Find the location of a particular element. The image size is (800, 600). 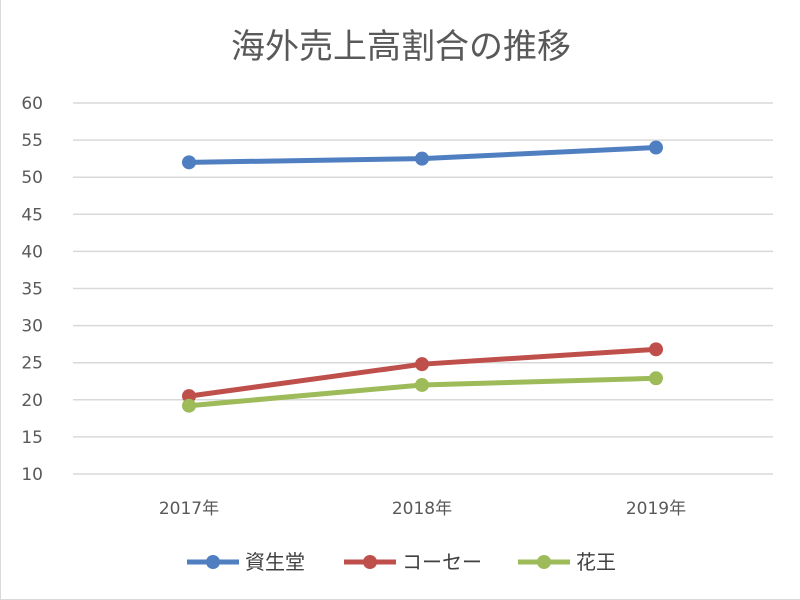

y-tick-label: 40 is located at coordinates (32, 252).